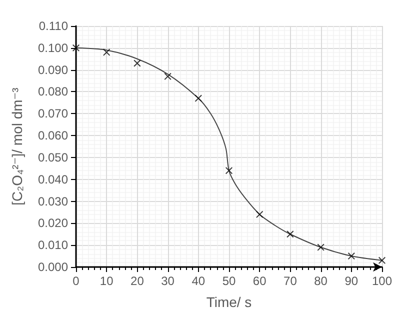 The height and width of the screenshot is (321, 407). I want to click on y-tick-label: 0.010, so click(53, 245).